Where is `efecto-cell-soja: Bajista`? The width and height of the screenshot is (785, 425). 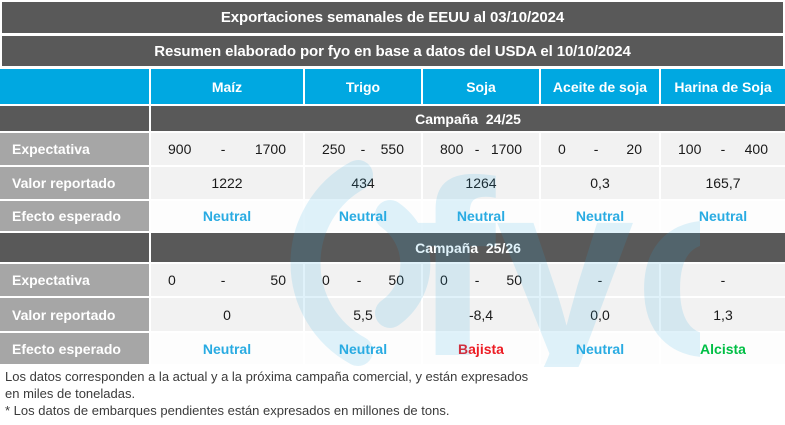
efecto-cell-soja: Bajista is located at coordinates (481, 348).